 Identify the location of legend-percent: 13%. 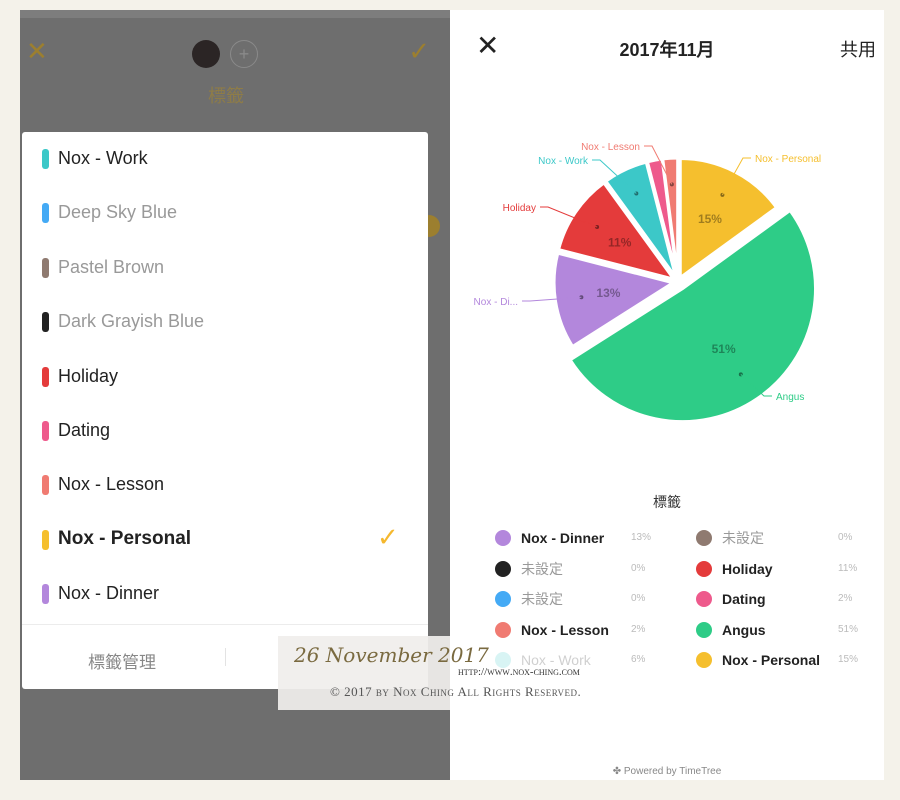
(641, 537).